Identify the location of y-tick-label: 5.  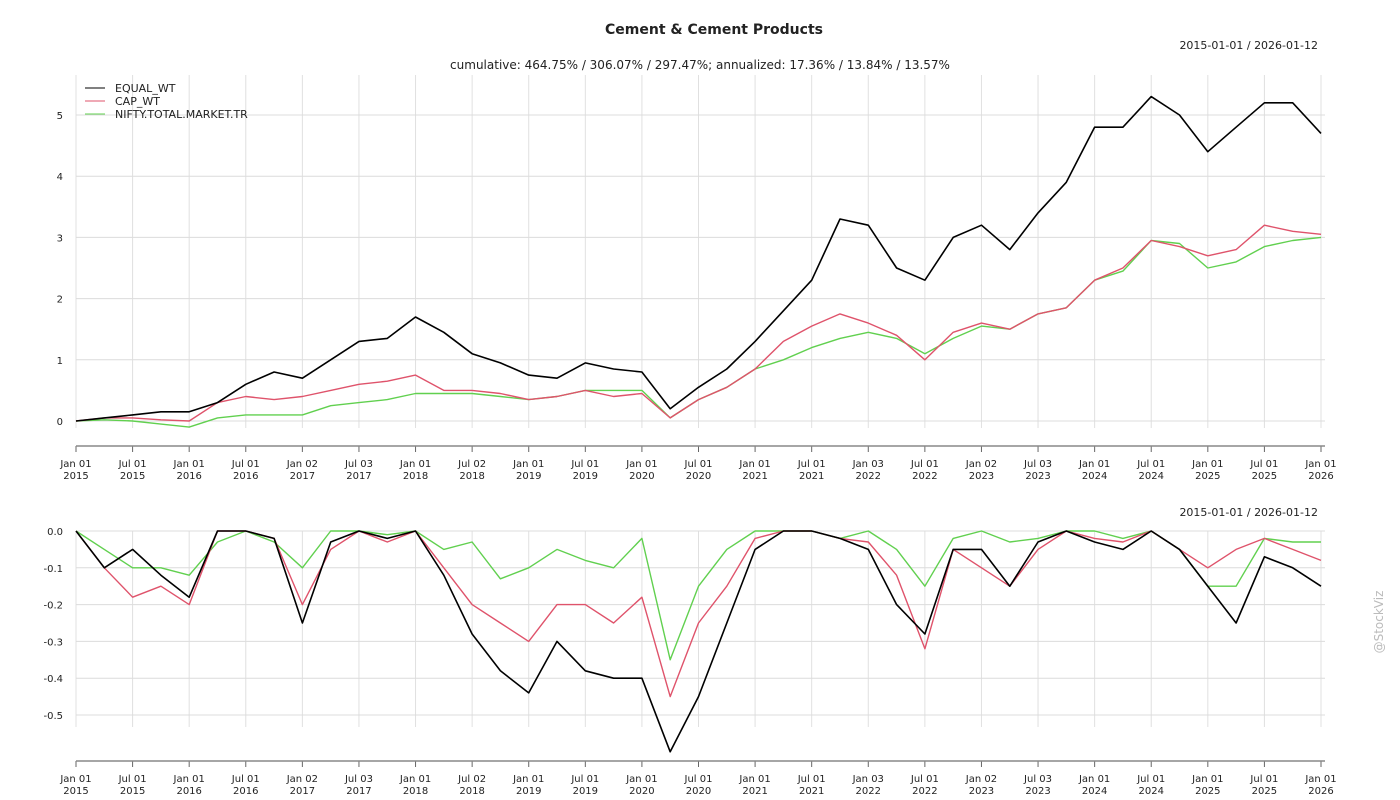
(60, 116).